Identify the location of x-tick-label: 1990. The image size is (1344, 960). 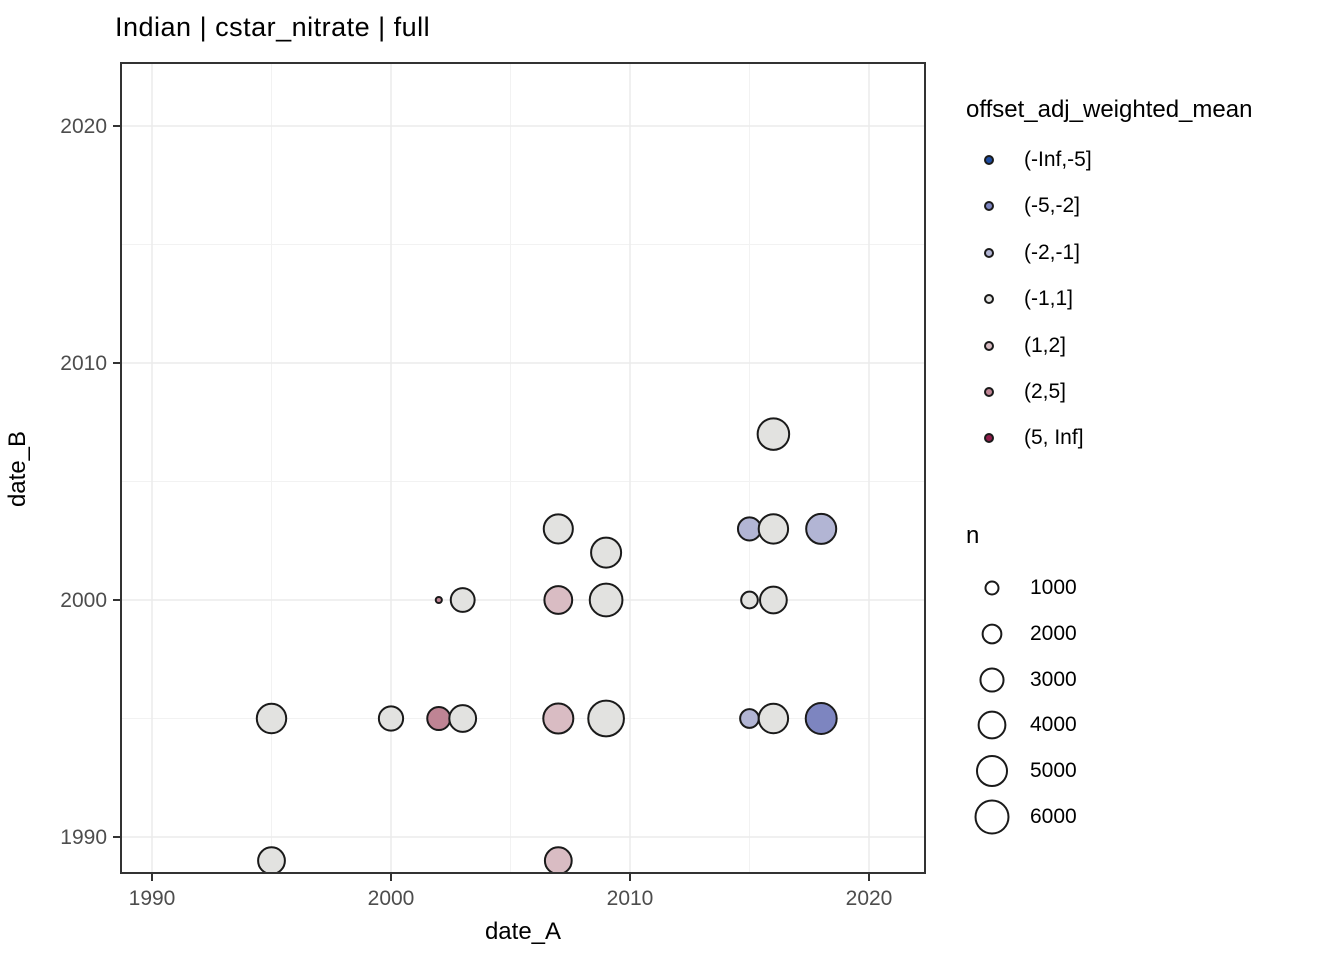
(152, 898).